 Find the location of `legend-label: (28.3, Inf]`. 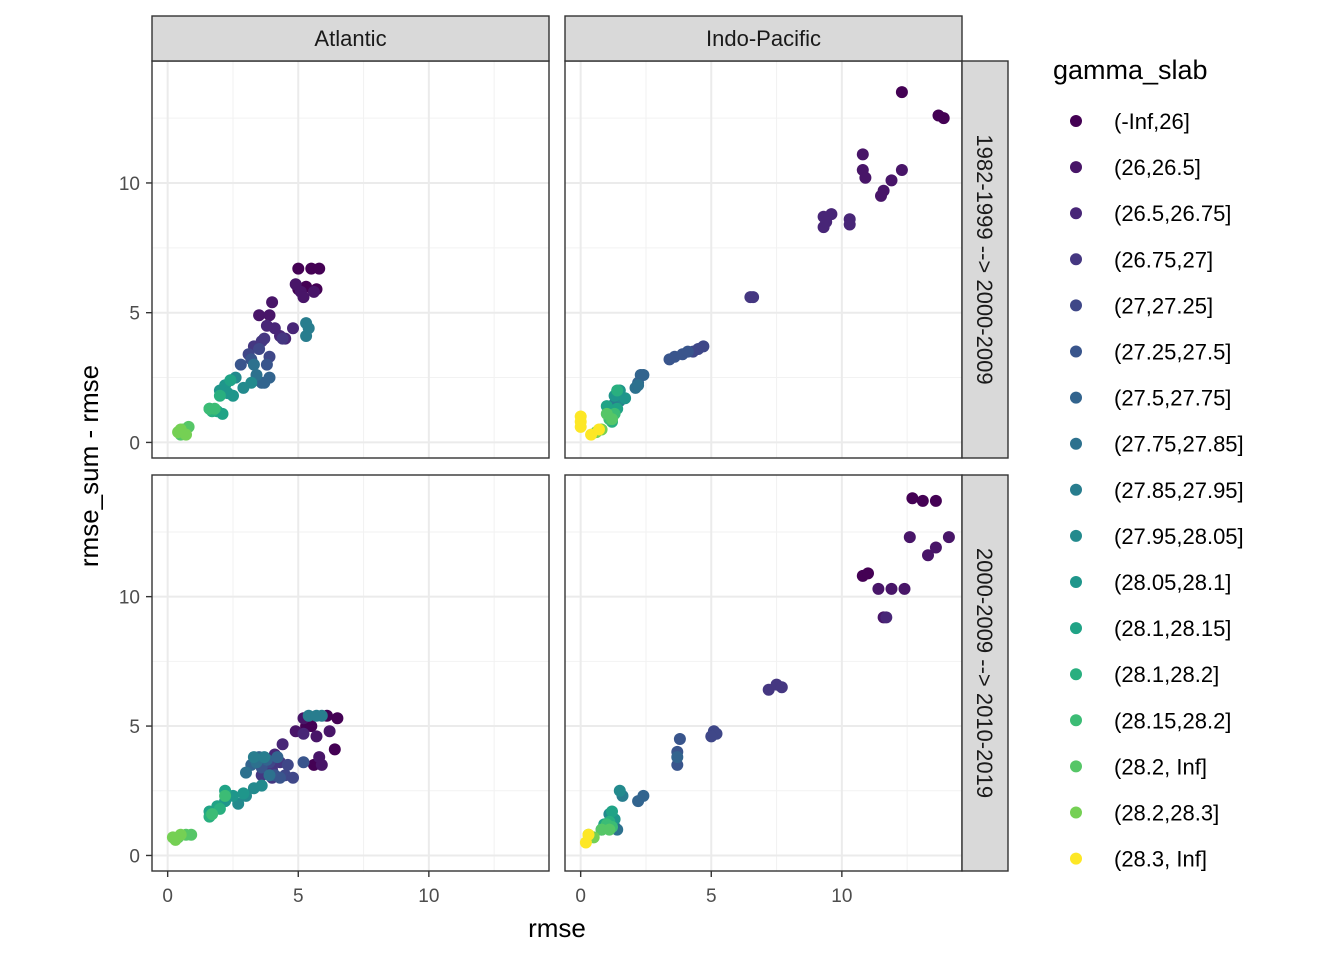

legend-label: (28.3, Inf] is located at coordinates (1160, 859).